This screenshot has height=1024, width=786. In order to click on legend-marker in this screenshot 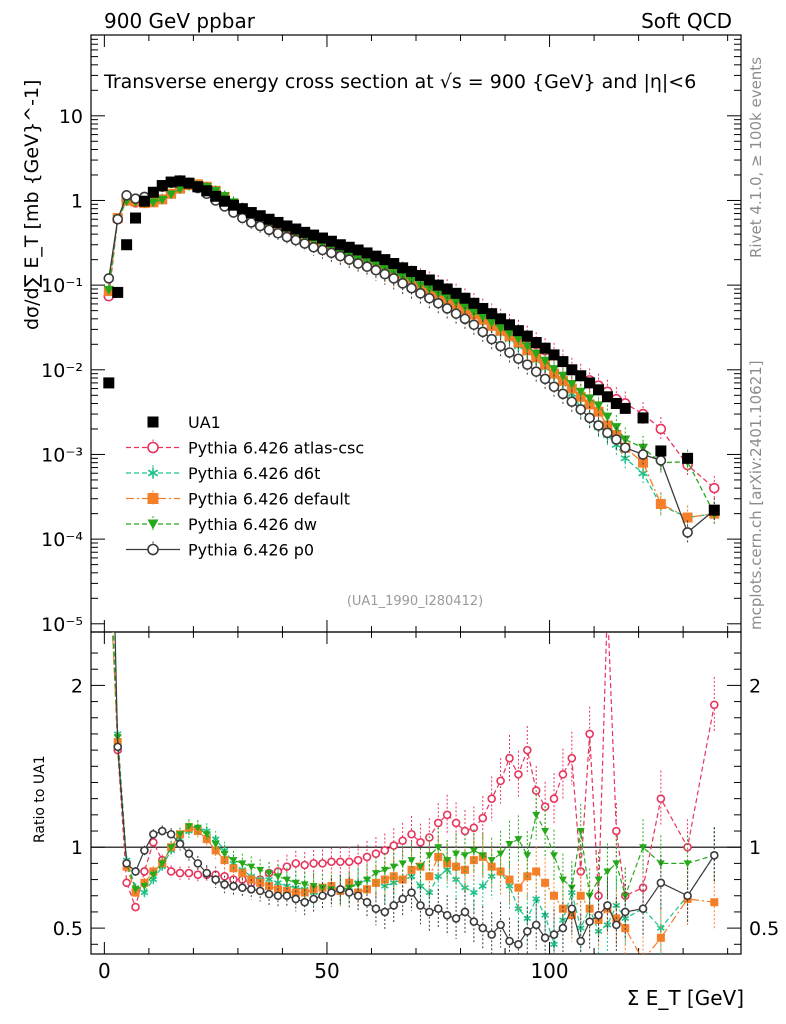, I will do `click(153, 422)`.